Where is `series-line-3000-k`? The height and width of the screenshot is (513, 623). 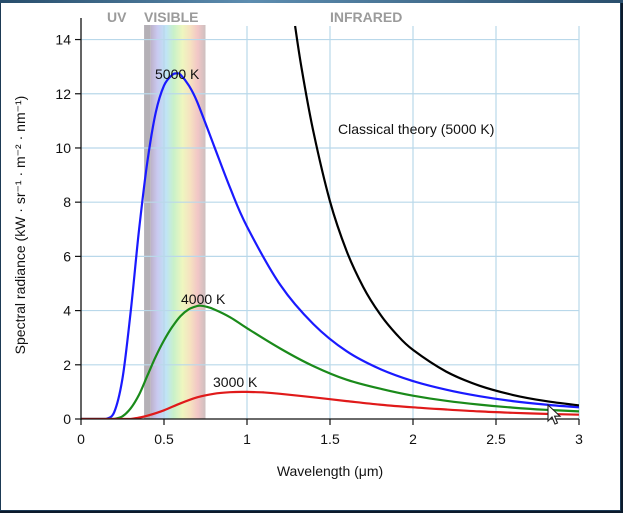
series-line-3000-k is located at coordinates (330, 404).